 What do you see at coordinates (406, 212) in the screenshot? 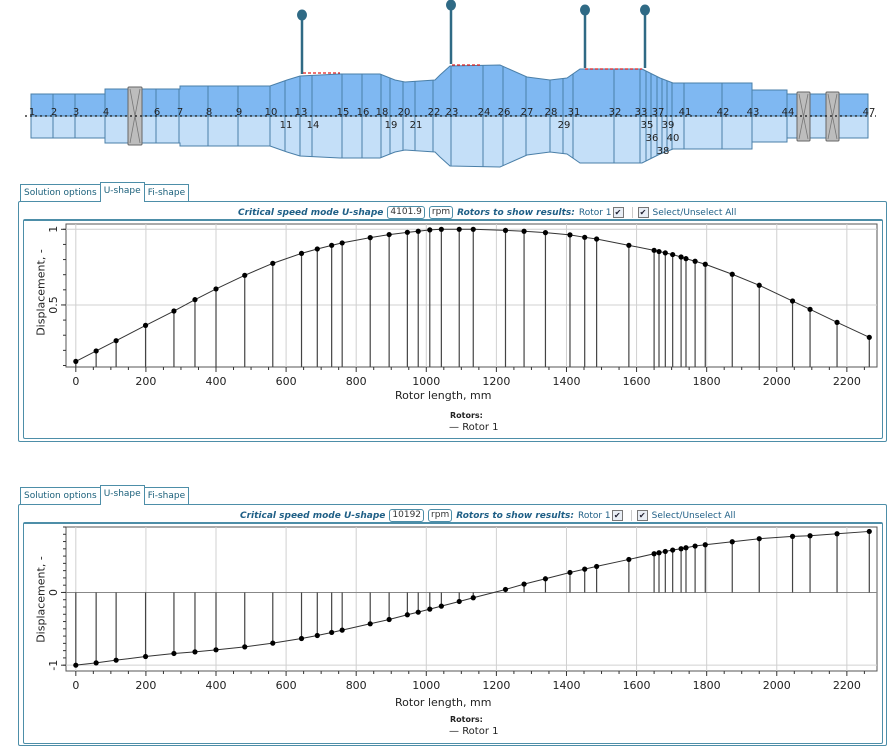
I see `speed-field: 4101.9` at bounding box center [406, 212].